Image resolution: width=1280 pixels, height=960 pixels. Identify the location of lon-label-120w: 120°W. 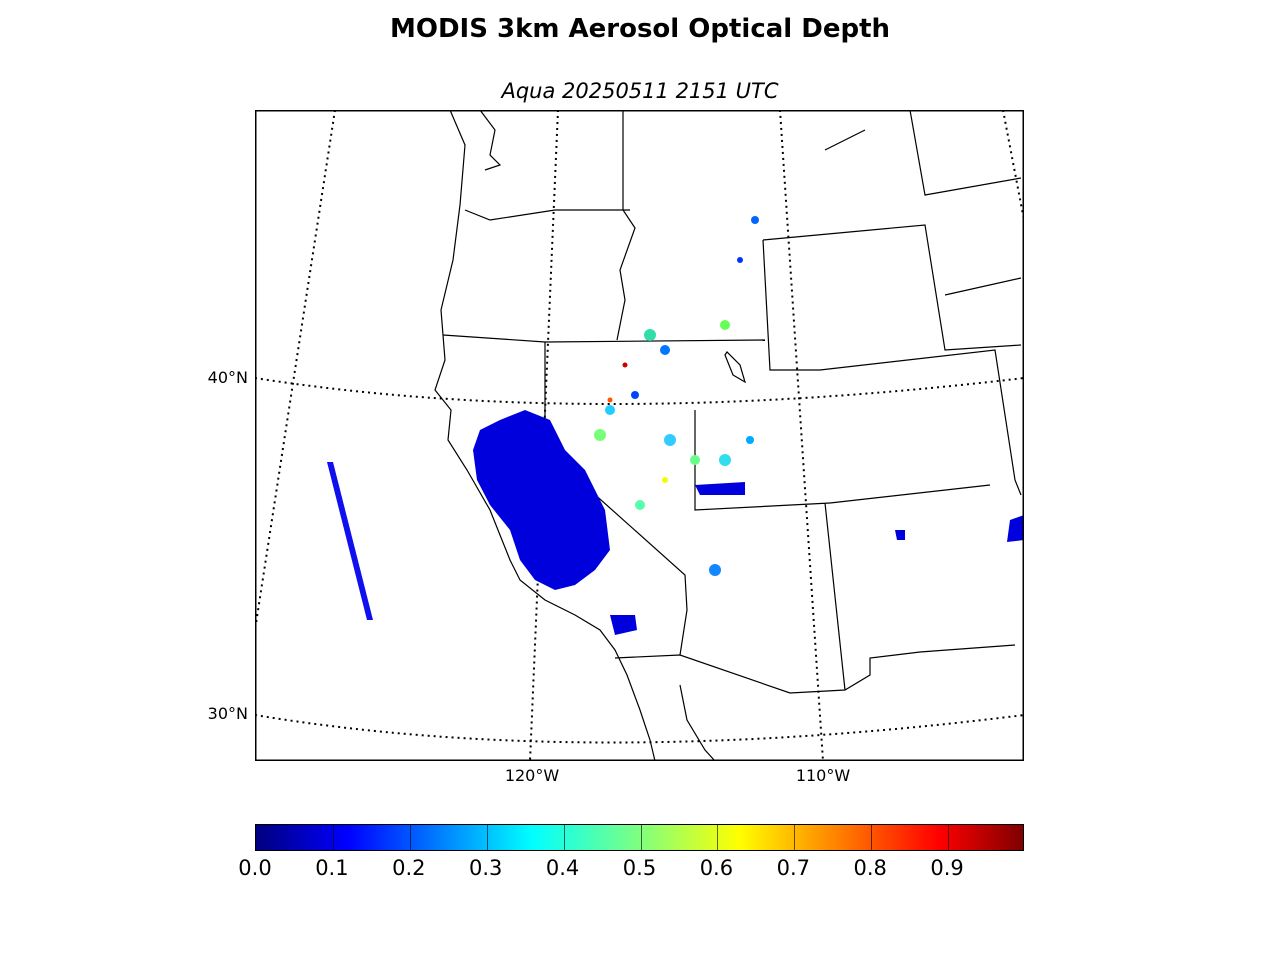
(532, 775).